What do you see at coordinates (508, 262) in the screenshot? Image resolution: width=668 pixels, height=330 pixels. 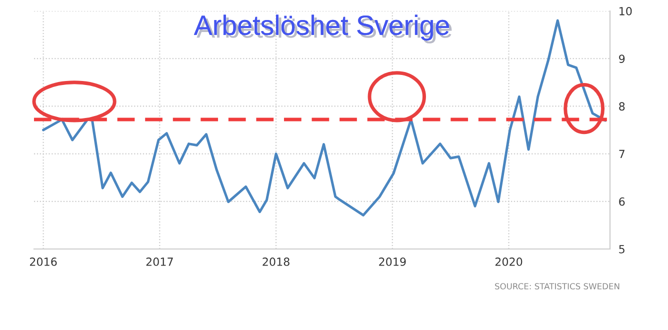 I see `x-tick-label: 2020` at bounding box center [508, 262].